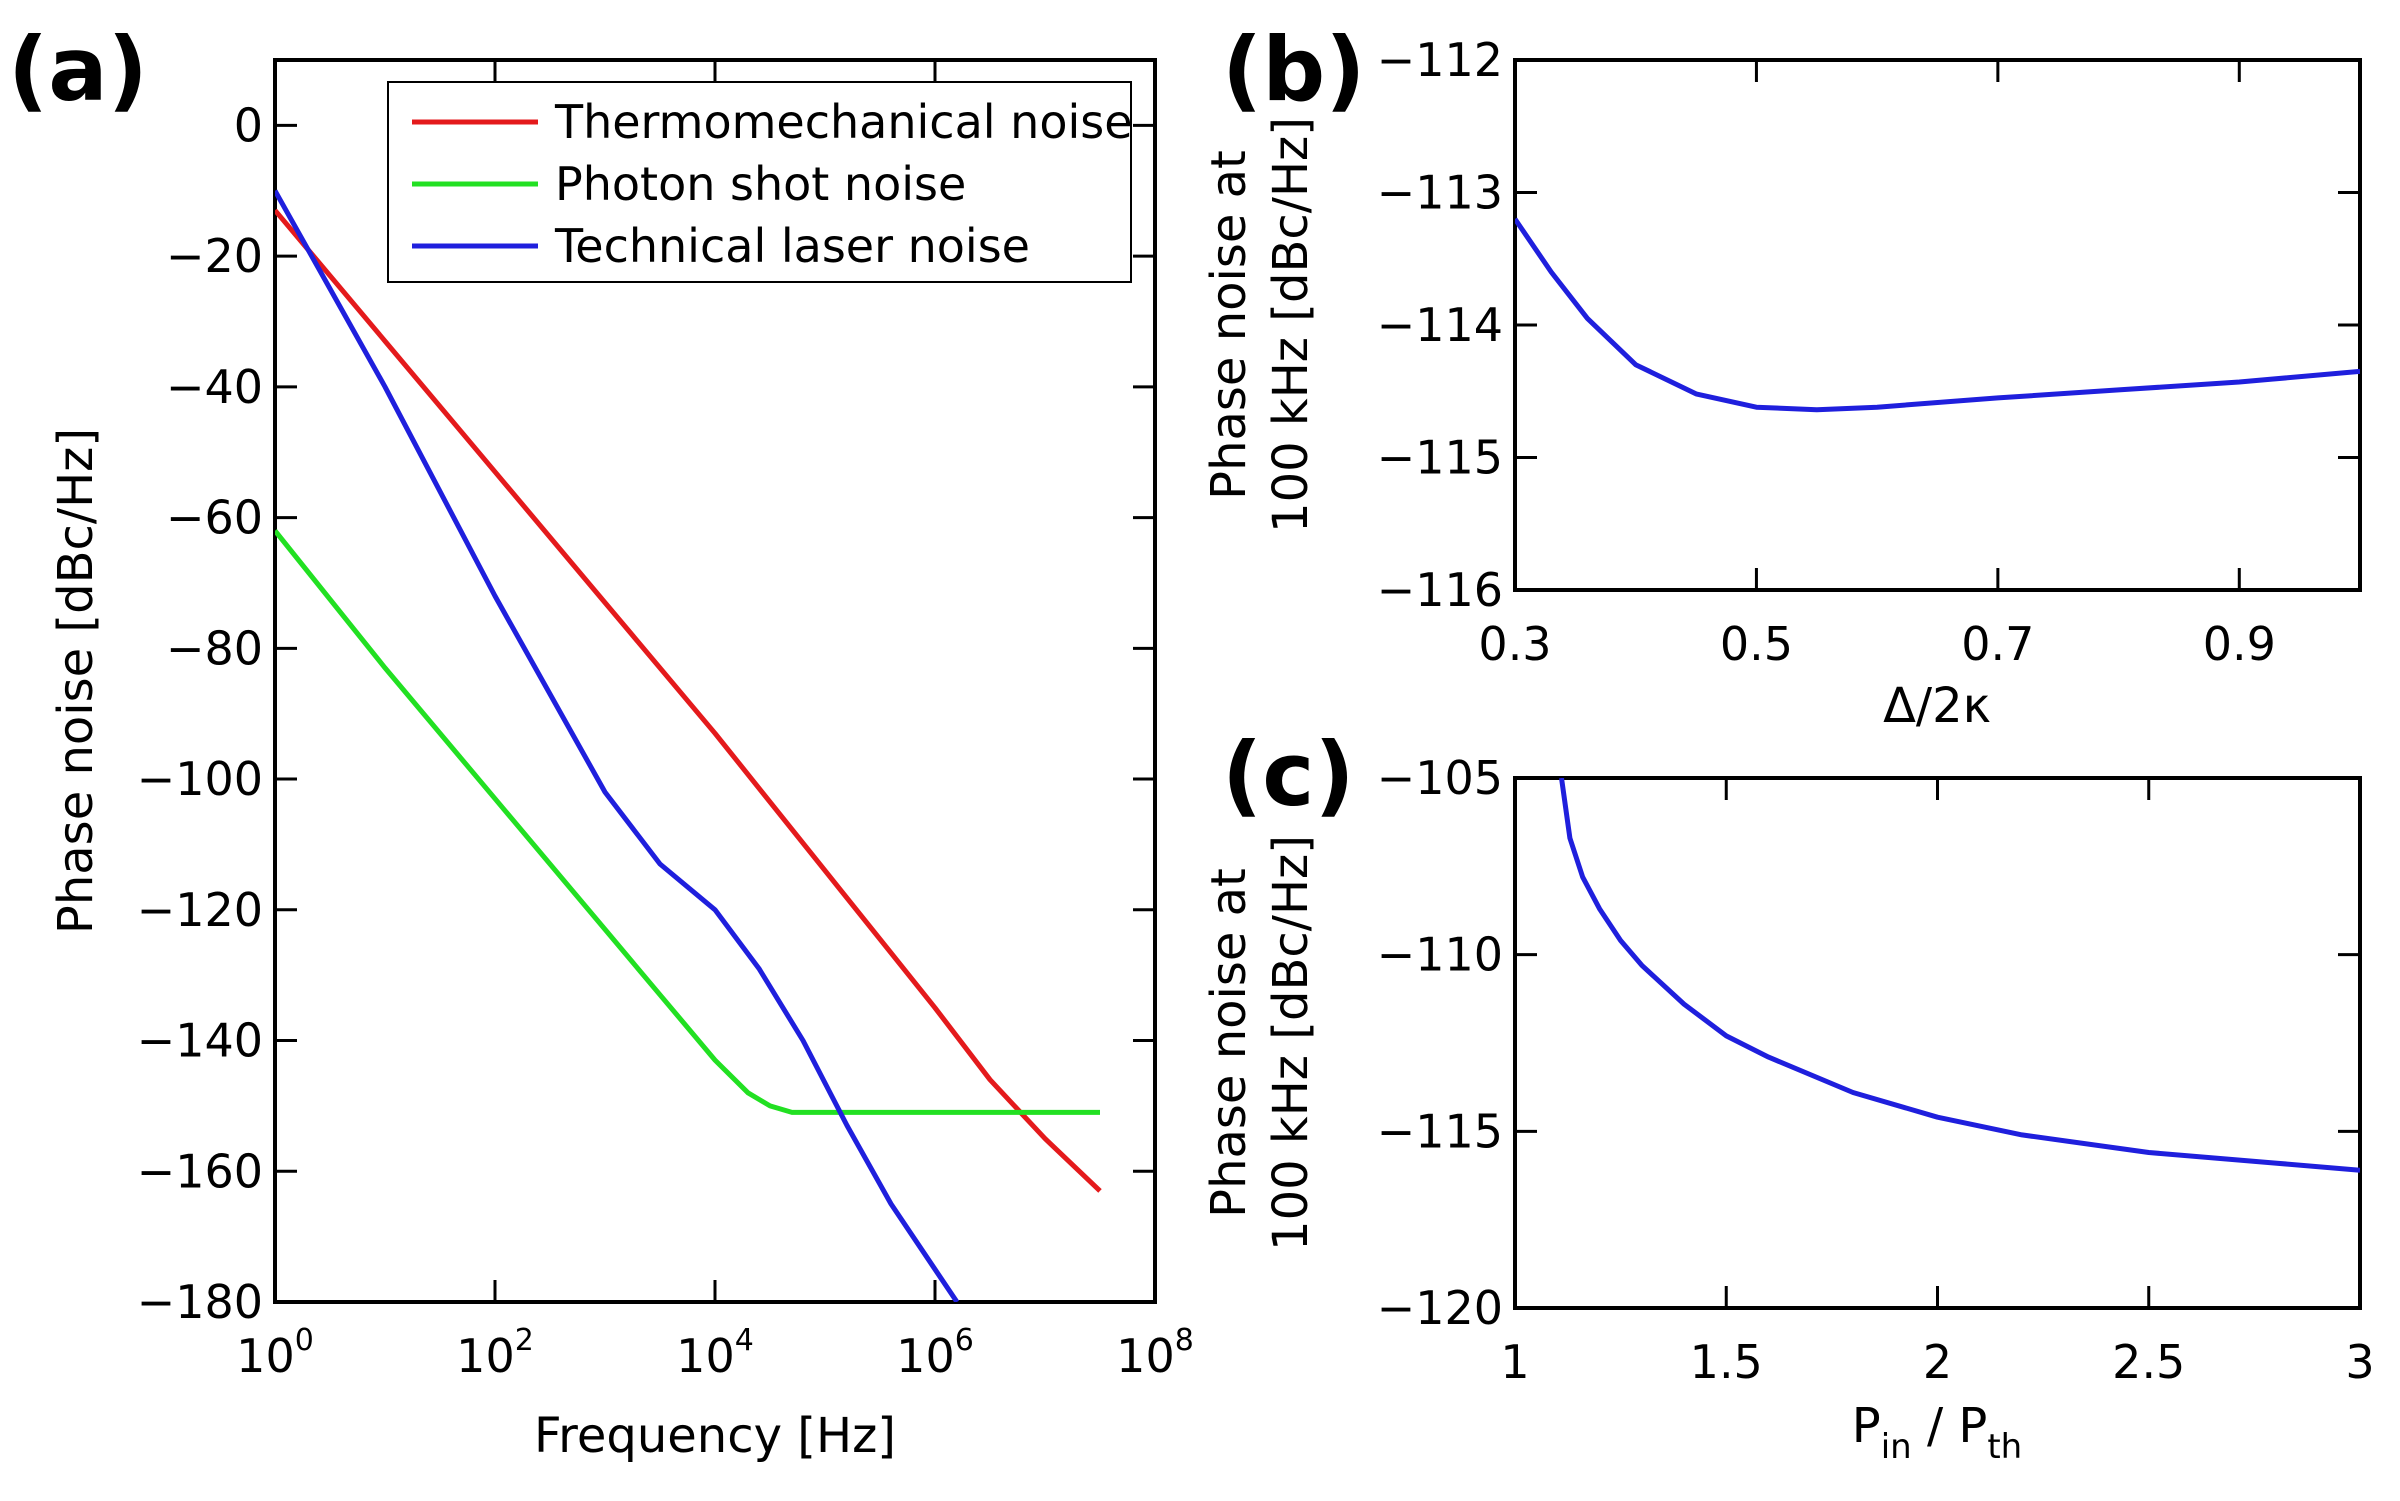 This screenshot has height=1501, width=2400. Describe the element at coordinates (1440, 193) in the screenshot. I see `y-tick-label: −113` at that location.